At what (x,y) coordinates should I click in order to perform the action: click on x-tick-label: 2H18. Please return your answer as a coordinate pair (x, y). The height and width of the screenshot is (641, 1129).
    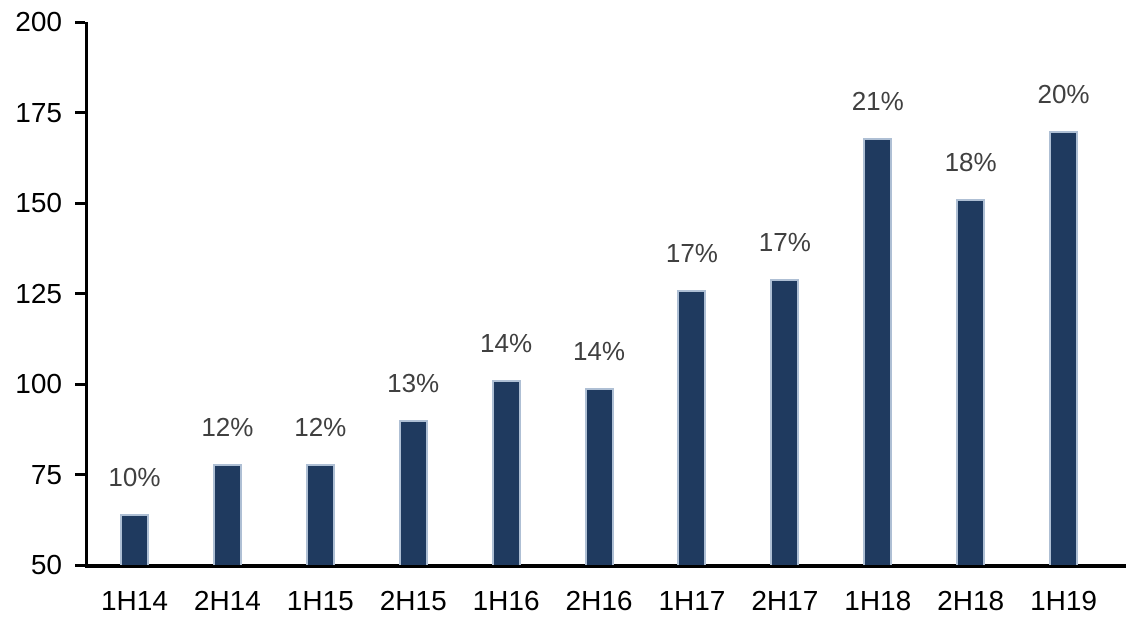
    Looking at the image, I should click on (971, 600).